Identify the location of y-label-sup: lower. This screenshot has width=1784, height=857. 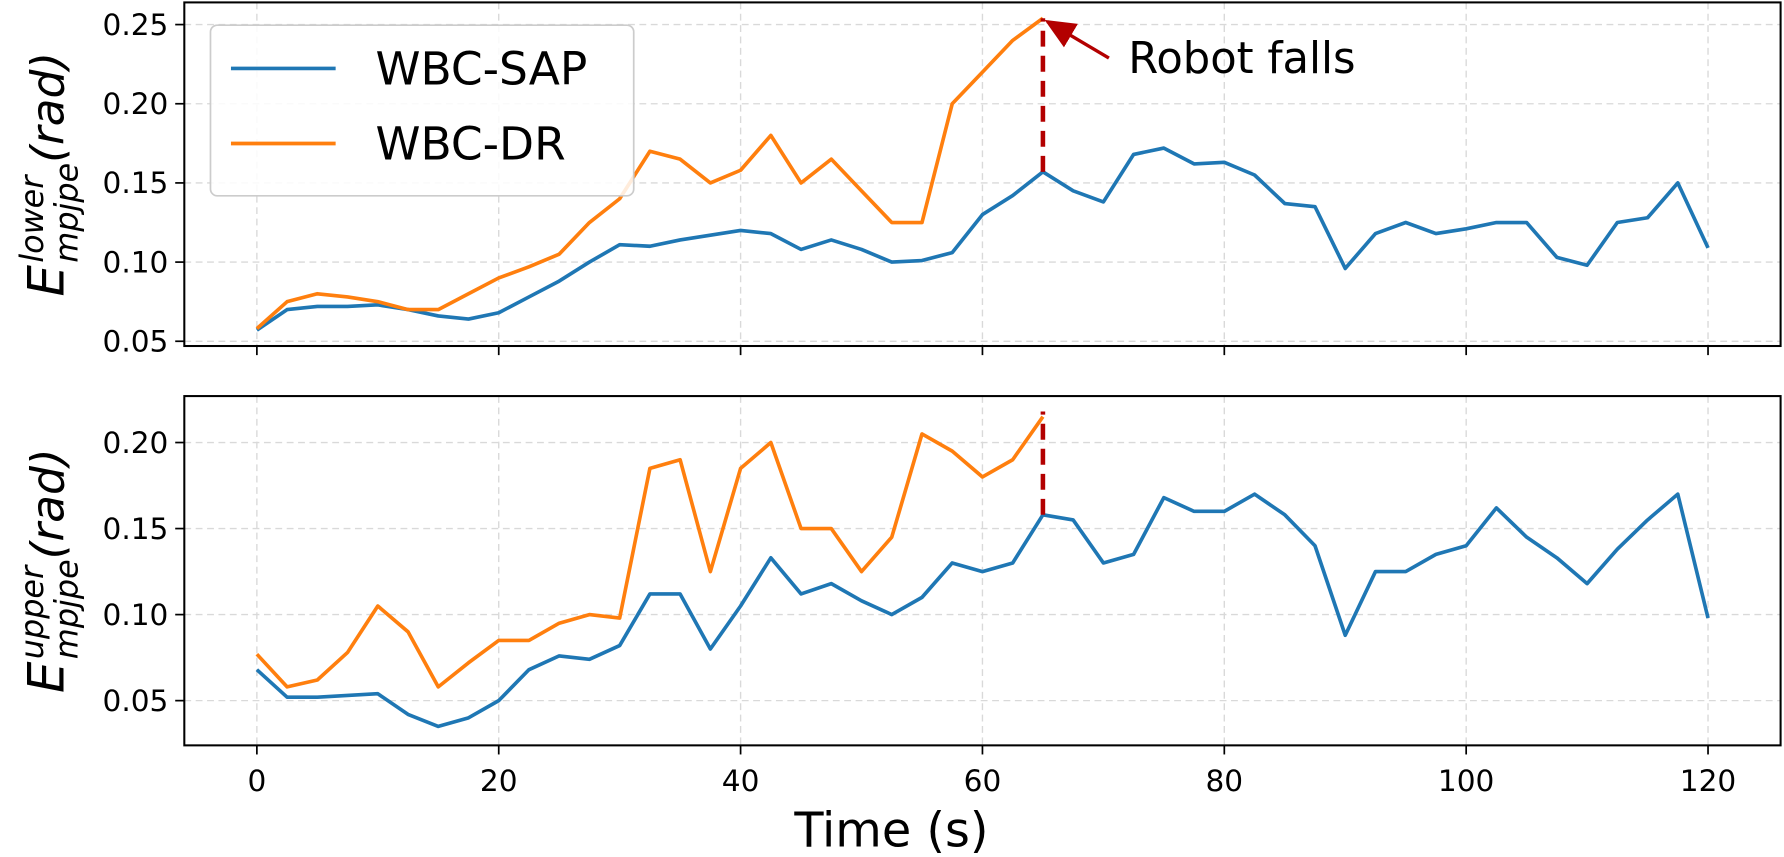
(32, 218).